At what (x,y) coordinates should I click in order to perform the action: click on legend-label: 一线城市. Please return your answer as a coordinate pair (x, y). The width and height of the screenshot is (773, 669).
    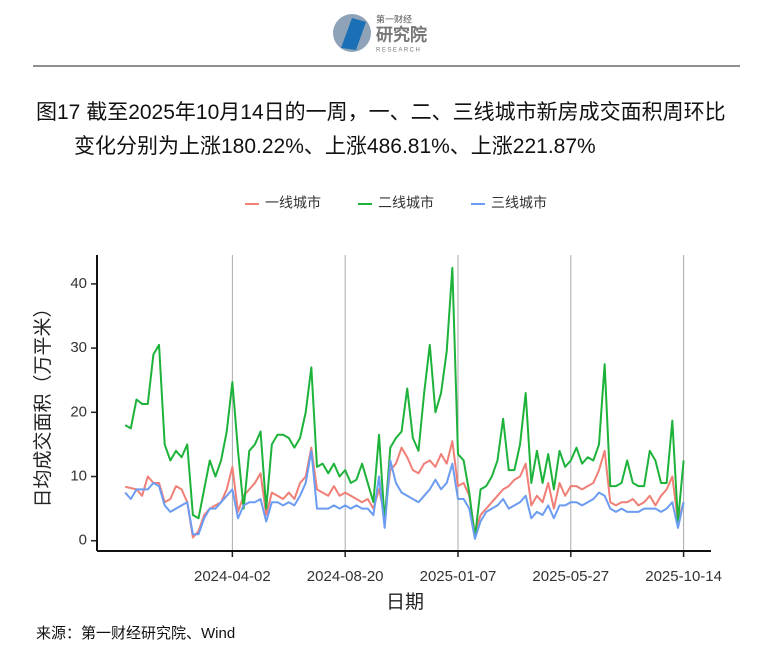
    Looking at the image, I should click on (293, 203).